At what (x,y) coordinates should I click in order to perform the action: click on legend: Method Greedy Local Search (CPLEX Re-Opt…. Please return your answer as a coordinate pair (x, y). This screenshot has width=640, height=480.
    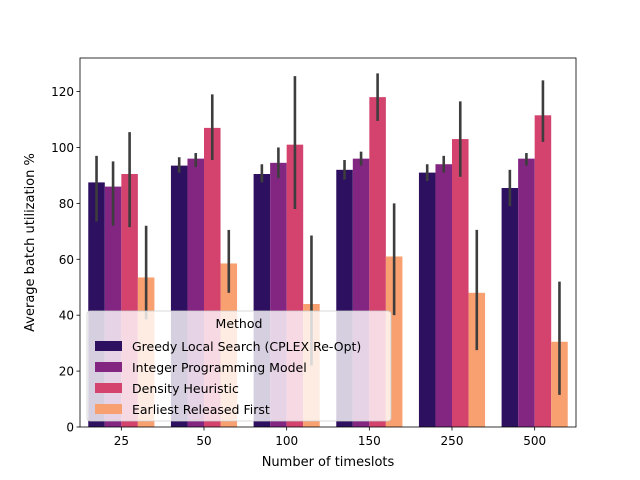
    Looking at the image, I should click on (239, 366).